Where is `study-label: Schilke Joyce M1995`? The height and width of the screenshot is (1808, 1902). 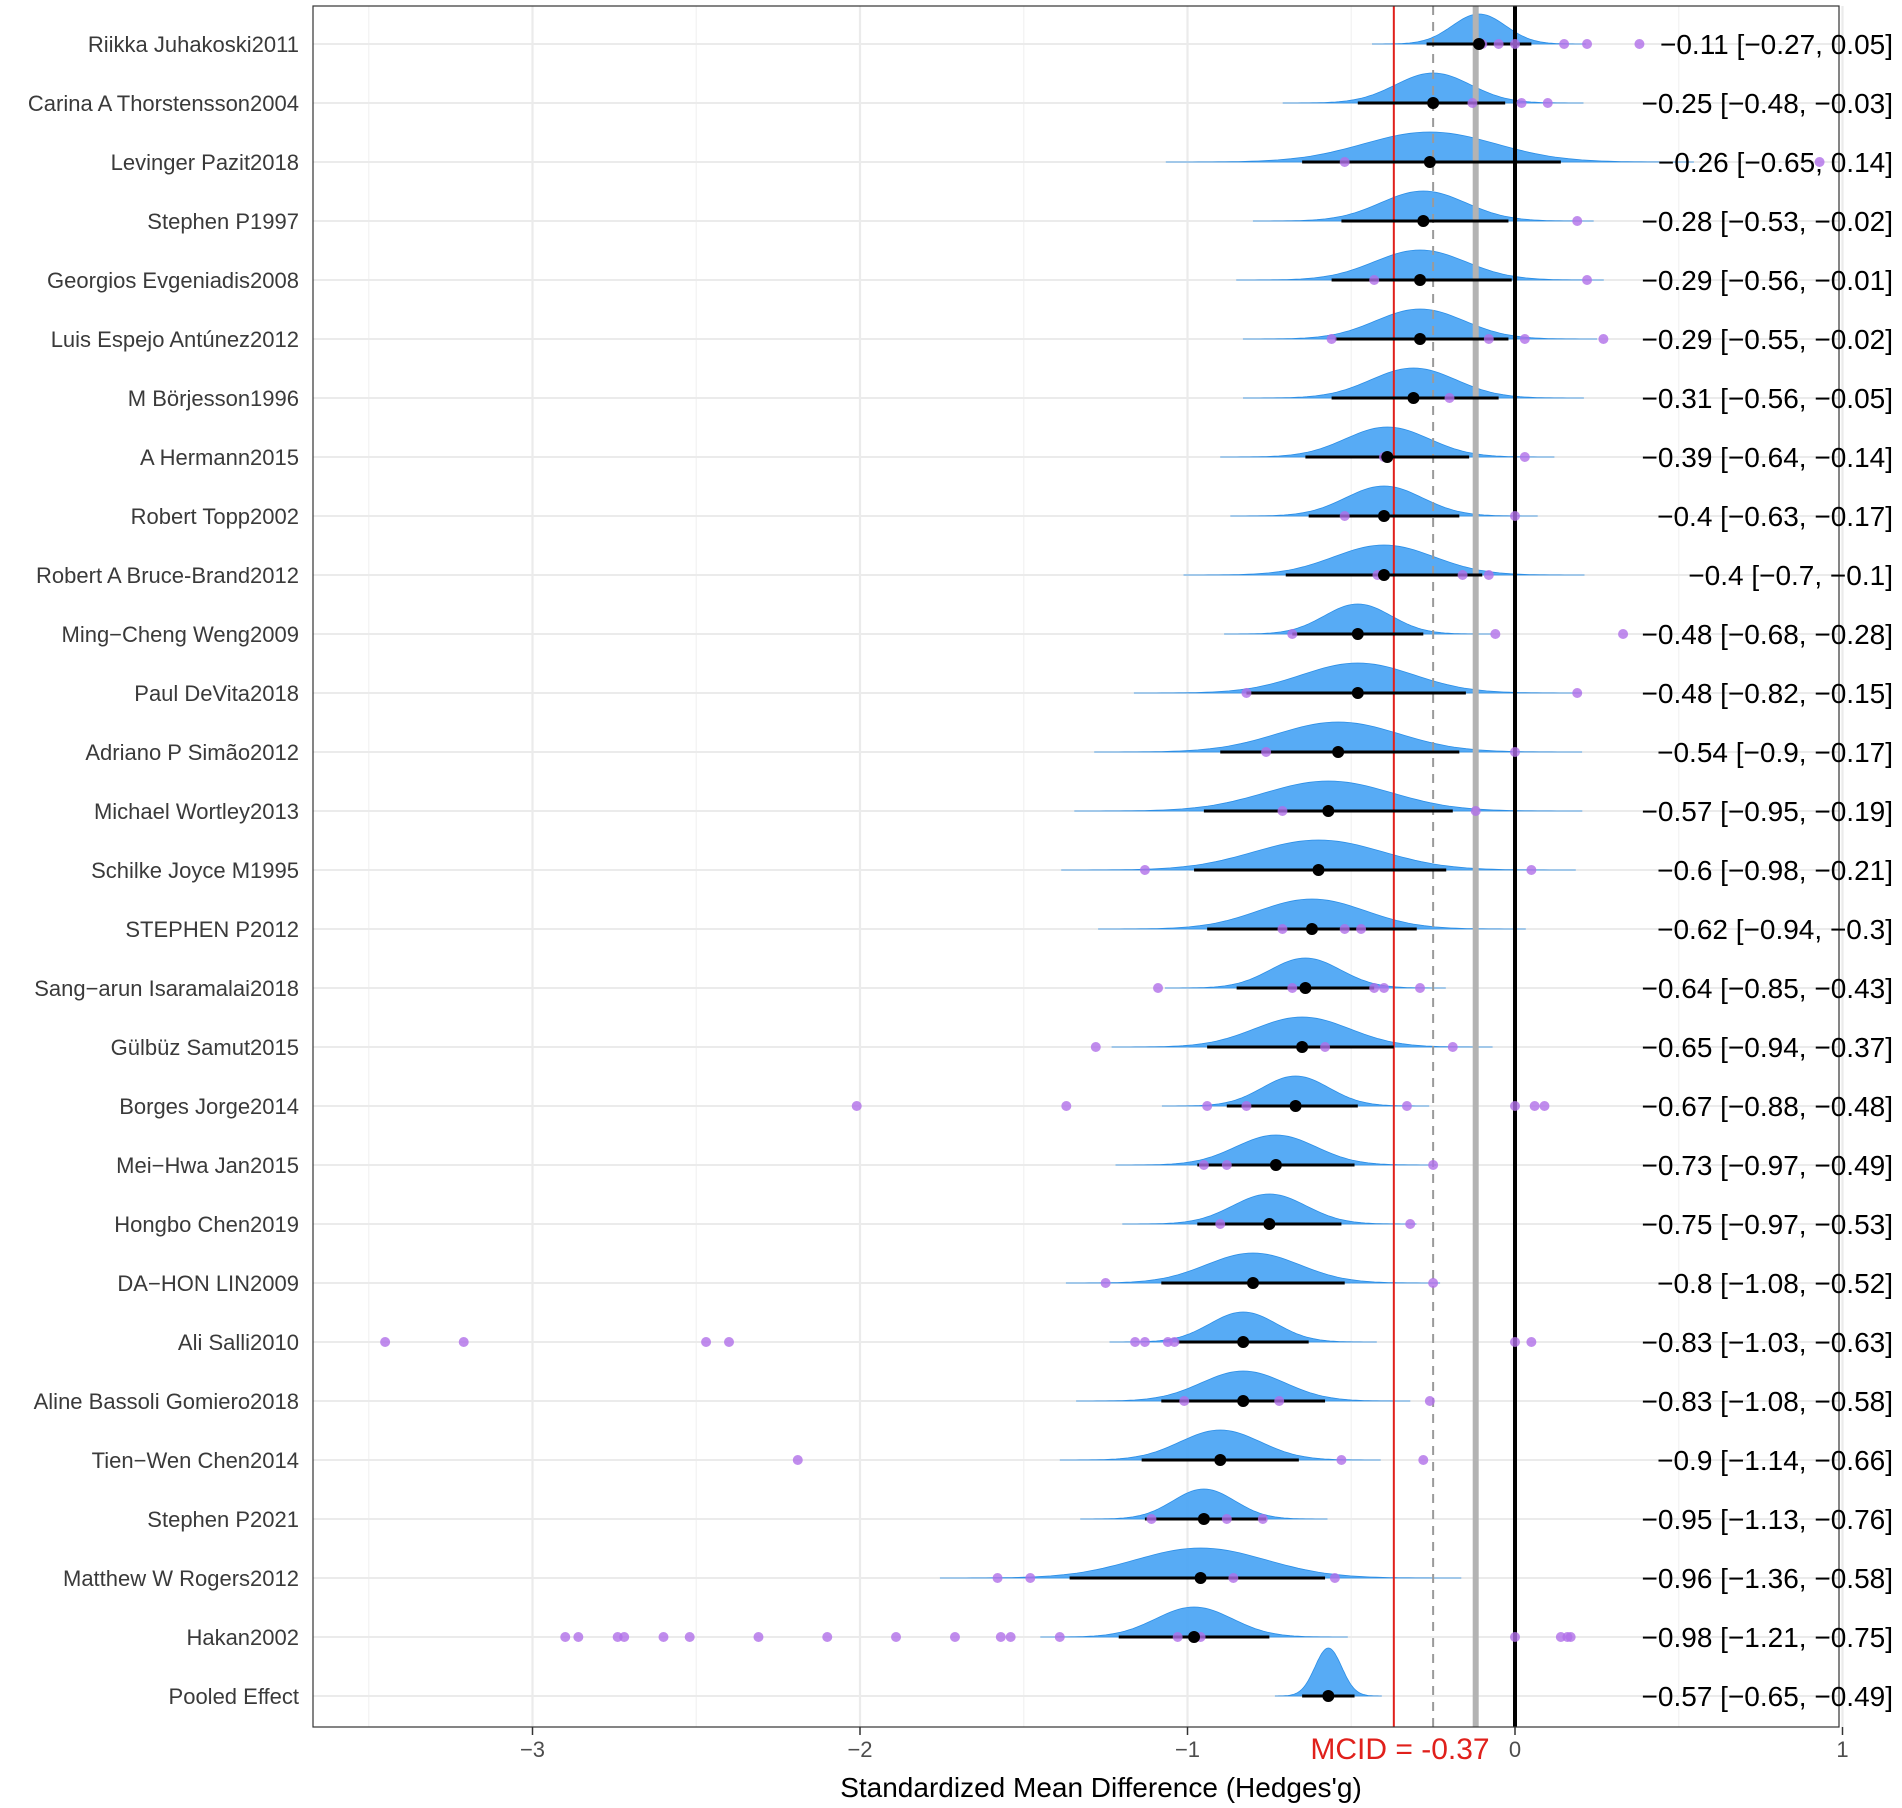
study-label: Schilke Joyce M1995 is located at coordinates (195, 870).